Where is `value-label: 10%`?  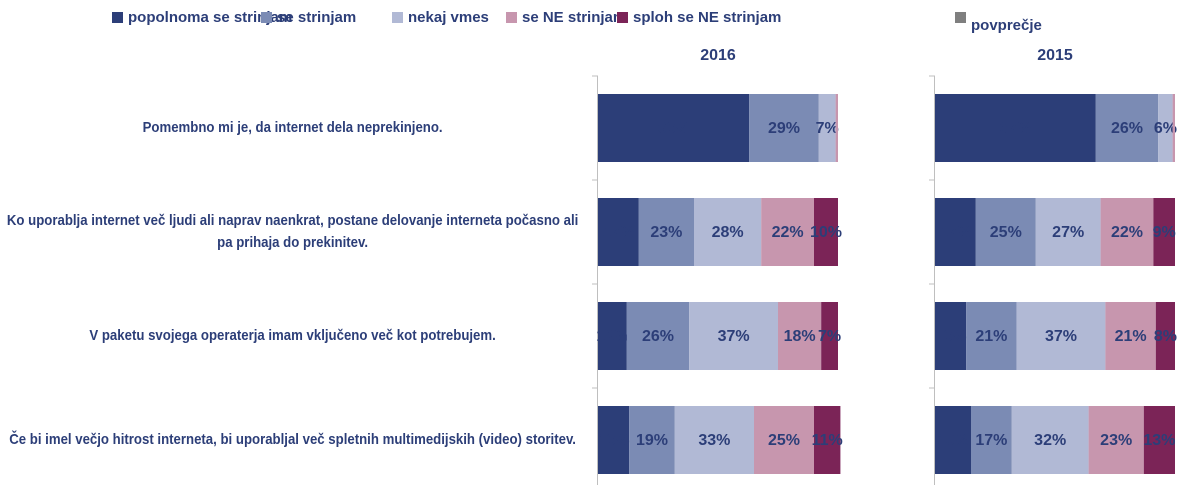 value-label: 10% is located at coordinates (826, 232).